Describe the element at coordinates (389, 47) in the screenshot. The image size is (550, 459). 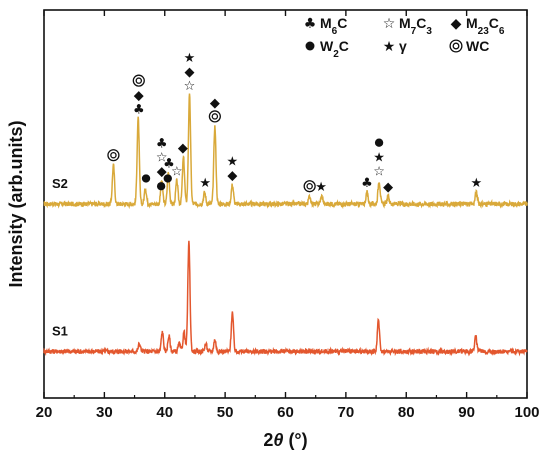
I see `legend-symbol-star: ★` at that location.